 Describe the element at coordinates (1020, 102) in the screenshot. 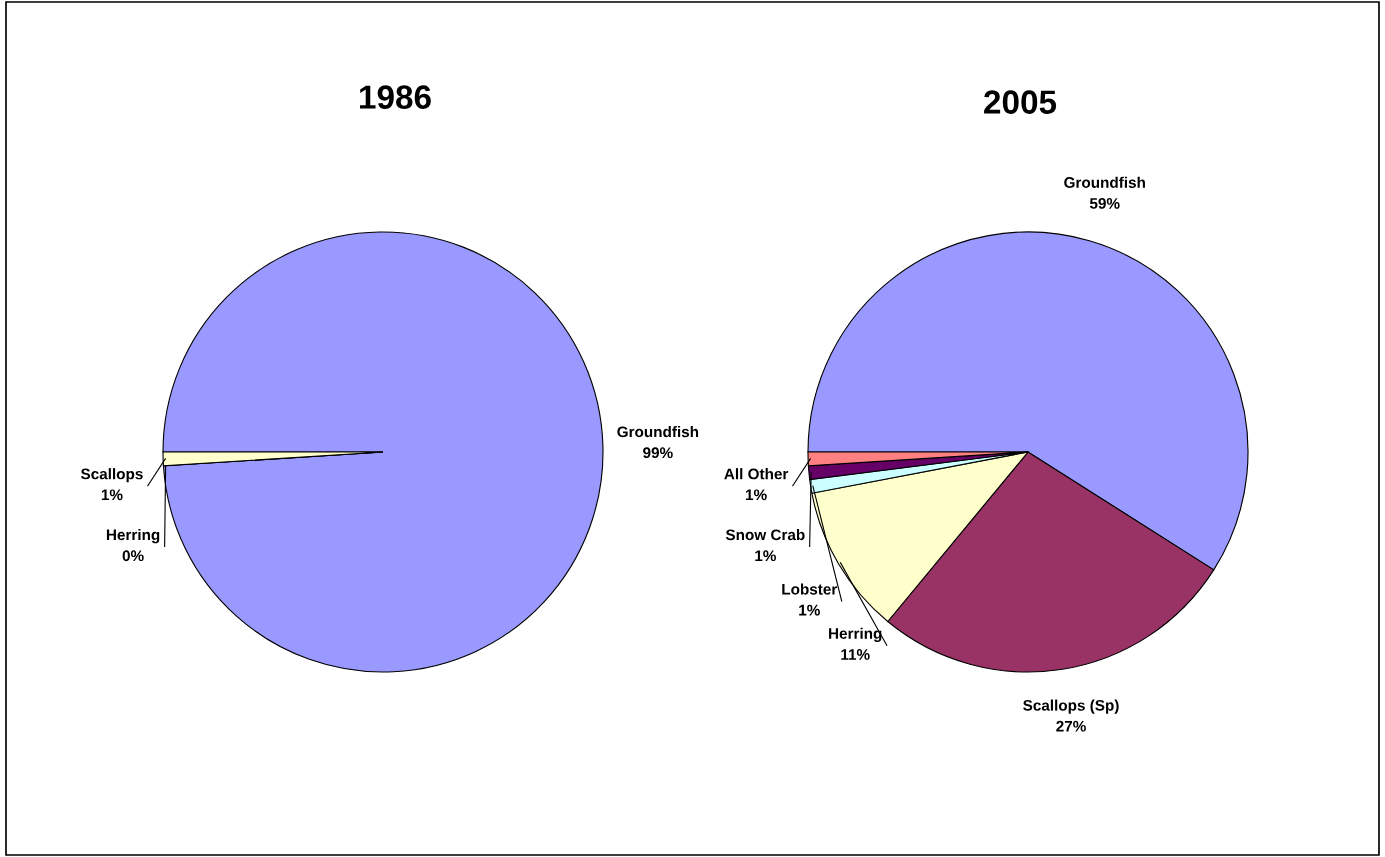

I see `chart-title: 2005` at that location.